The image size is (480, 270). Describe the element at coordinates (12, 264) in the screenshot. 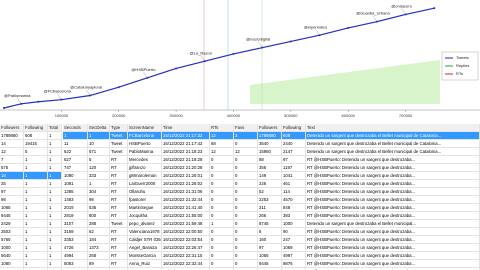

I see `table-cell: 1080` at that location.